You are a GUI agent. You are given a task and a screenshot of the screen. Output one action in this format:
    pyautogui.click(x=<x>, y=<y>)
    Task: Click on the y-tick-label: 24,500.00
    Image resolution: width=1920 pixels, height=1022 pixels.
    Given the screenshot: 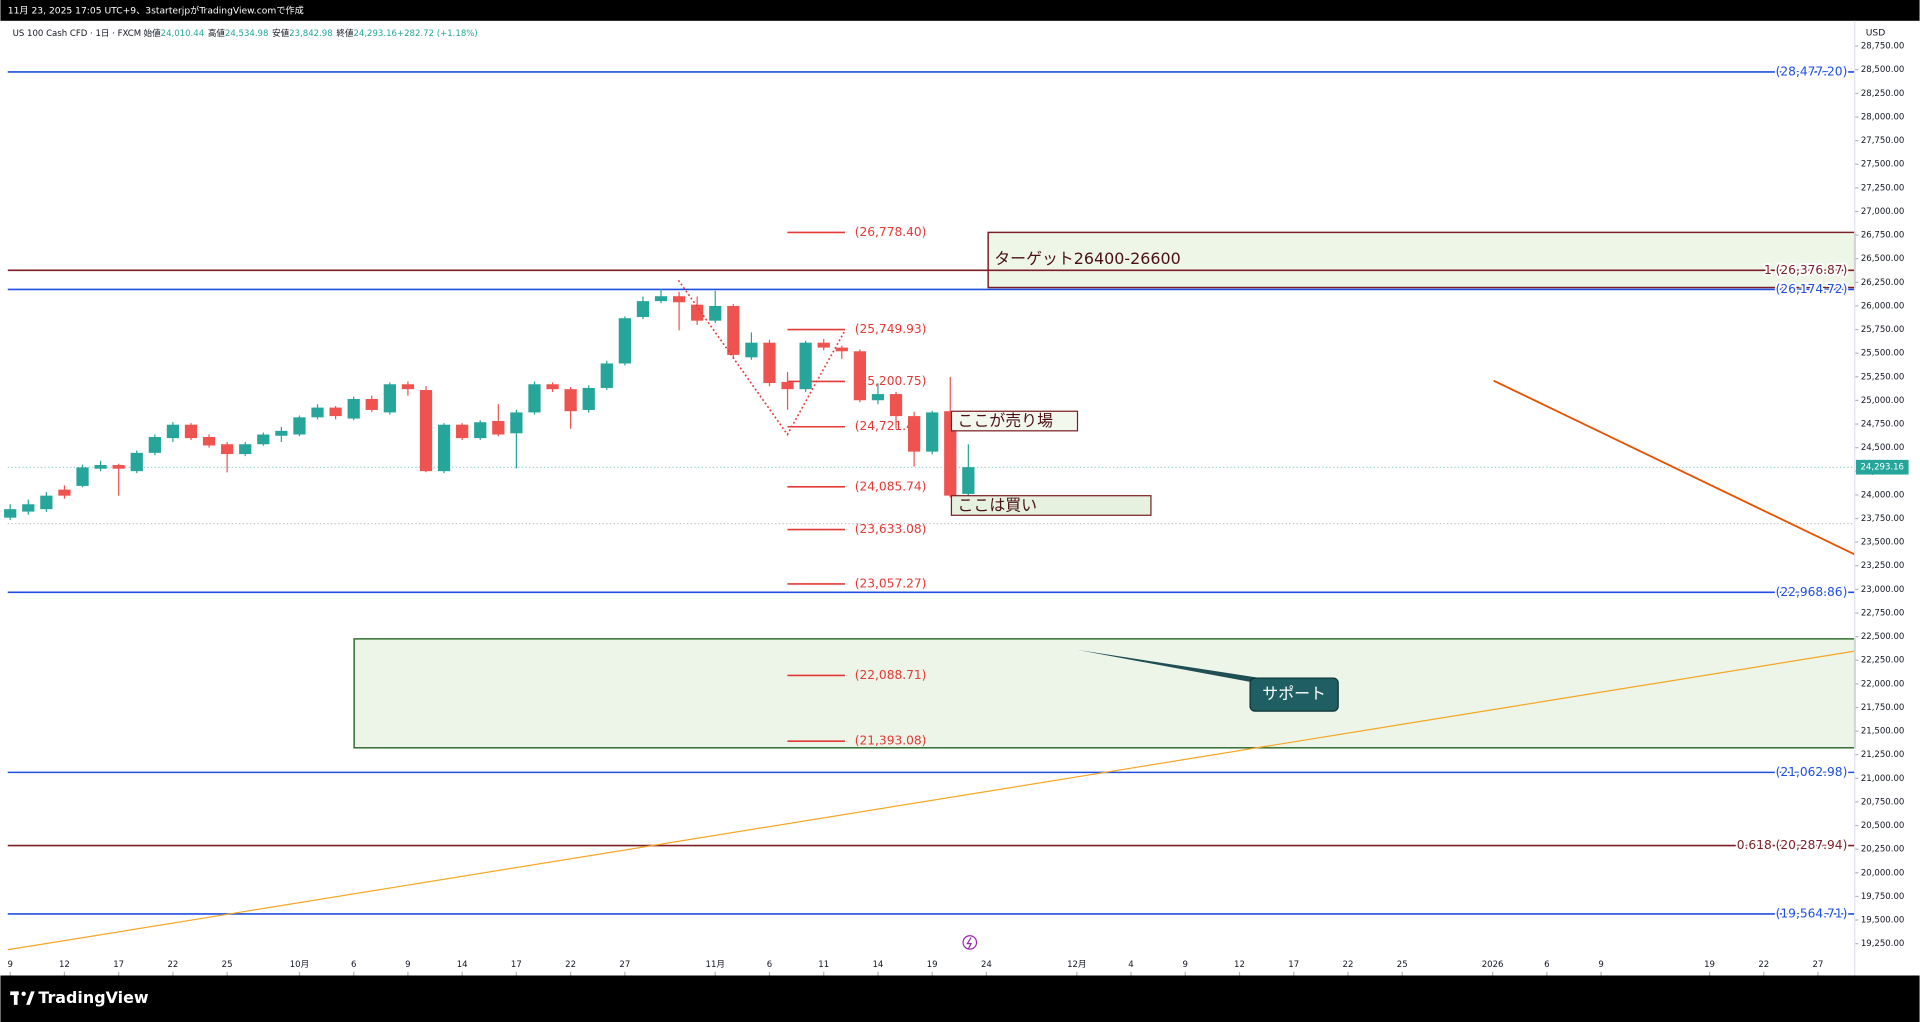 What is the action you would take?
    pyautogui.click(x=1883, y=448)
    